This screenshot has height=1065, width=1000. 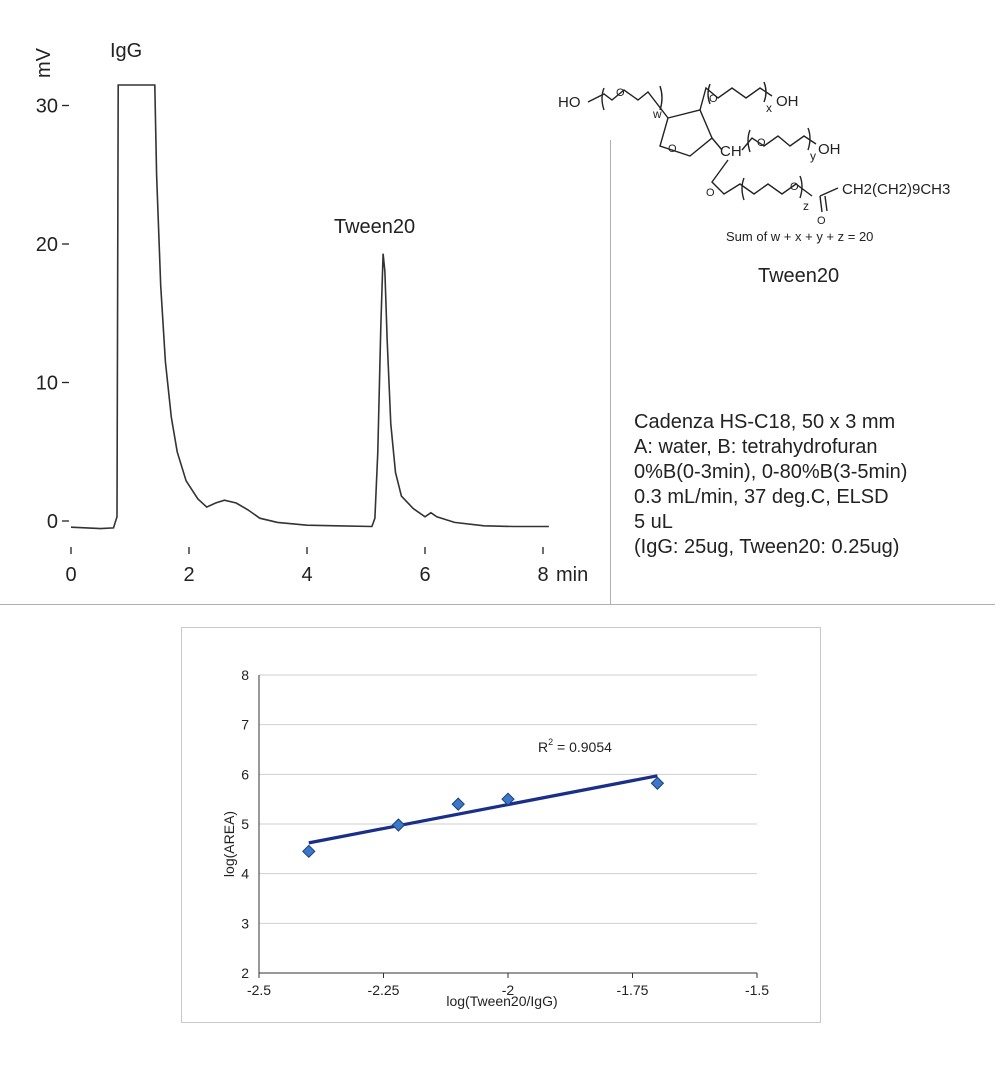 What do you see at coordinates (188, 575) in the screenshot?
I see `x-tick-label: 2` at bounding box center [188, 575].